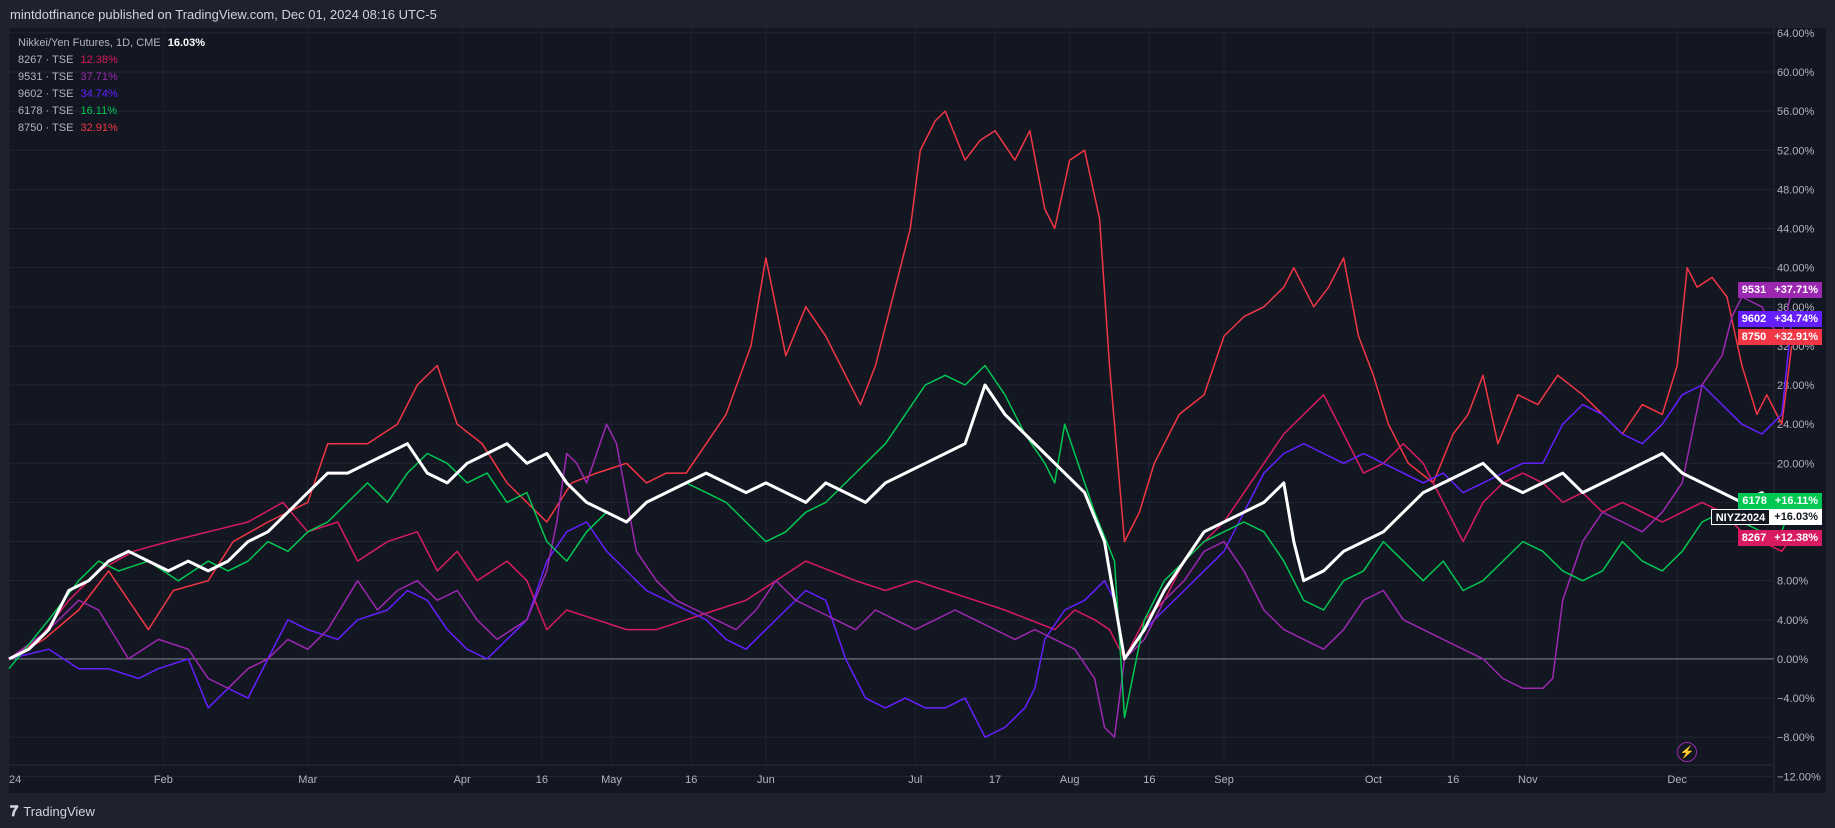 The width and height of the screenshot is (1835, 828). What do you see at coordinates (1796, 464) in the screenshot?
I see `y-tick-label: 20.00%` at bounding box center [1796, 464].